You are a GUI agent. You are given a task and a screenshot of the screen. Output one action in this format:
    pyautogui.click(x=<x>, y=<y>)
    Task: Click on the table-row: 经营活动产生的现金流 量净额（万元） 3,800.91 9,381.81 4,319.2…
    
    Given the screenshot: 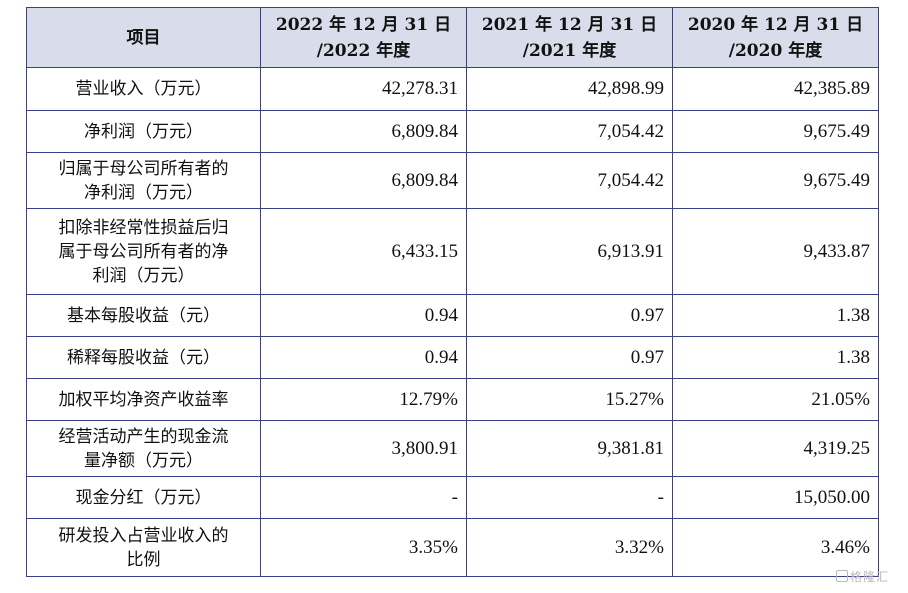 What is the action you would take?
    pyautogui.click(x=452, y=448)
    